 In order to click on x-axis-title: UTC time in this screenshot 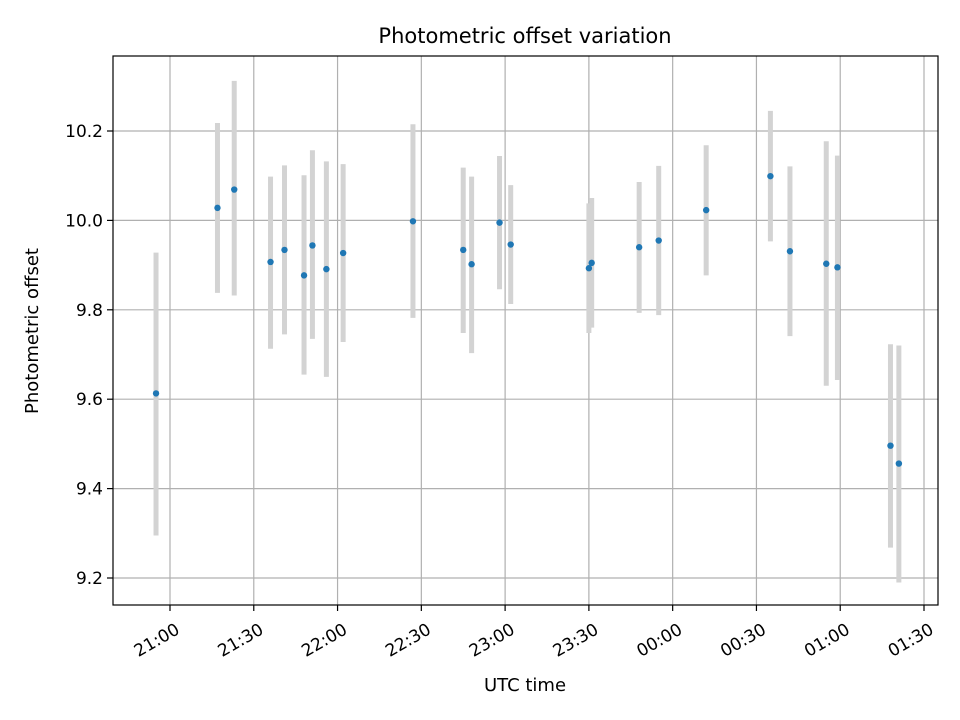, I will do `click(525, 685)`.